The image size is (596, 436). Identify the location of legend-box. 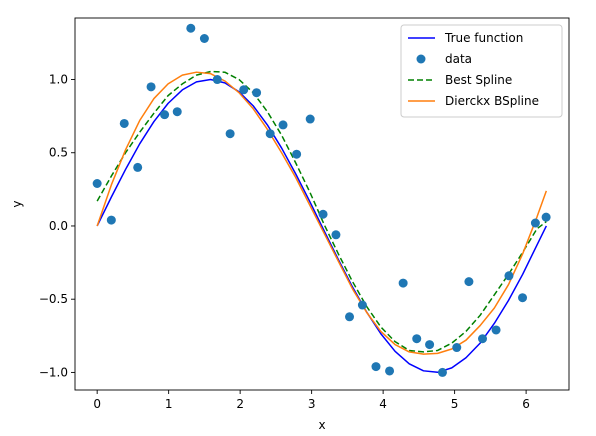
(481, 71).